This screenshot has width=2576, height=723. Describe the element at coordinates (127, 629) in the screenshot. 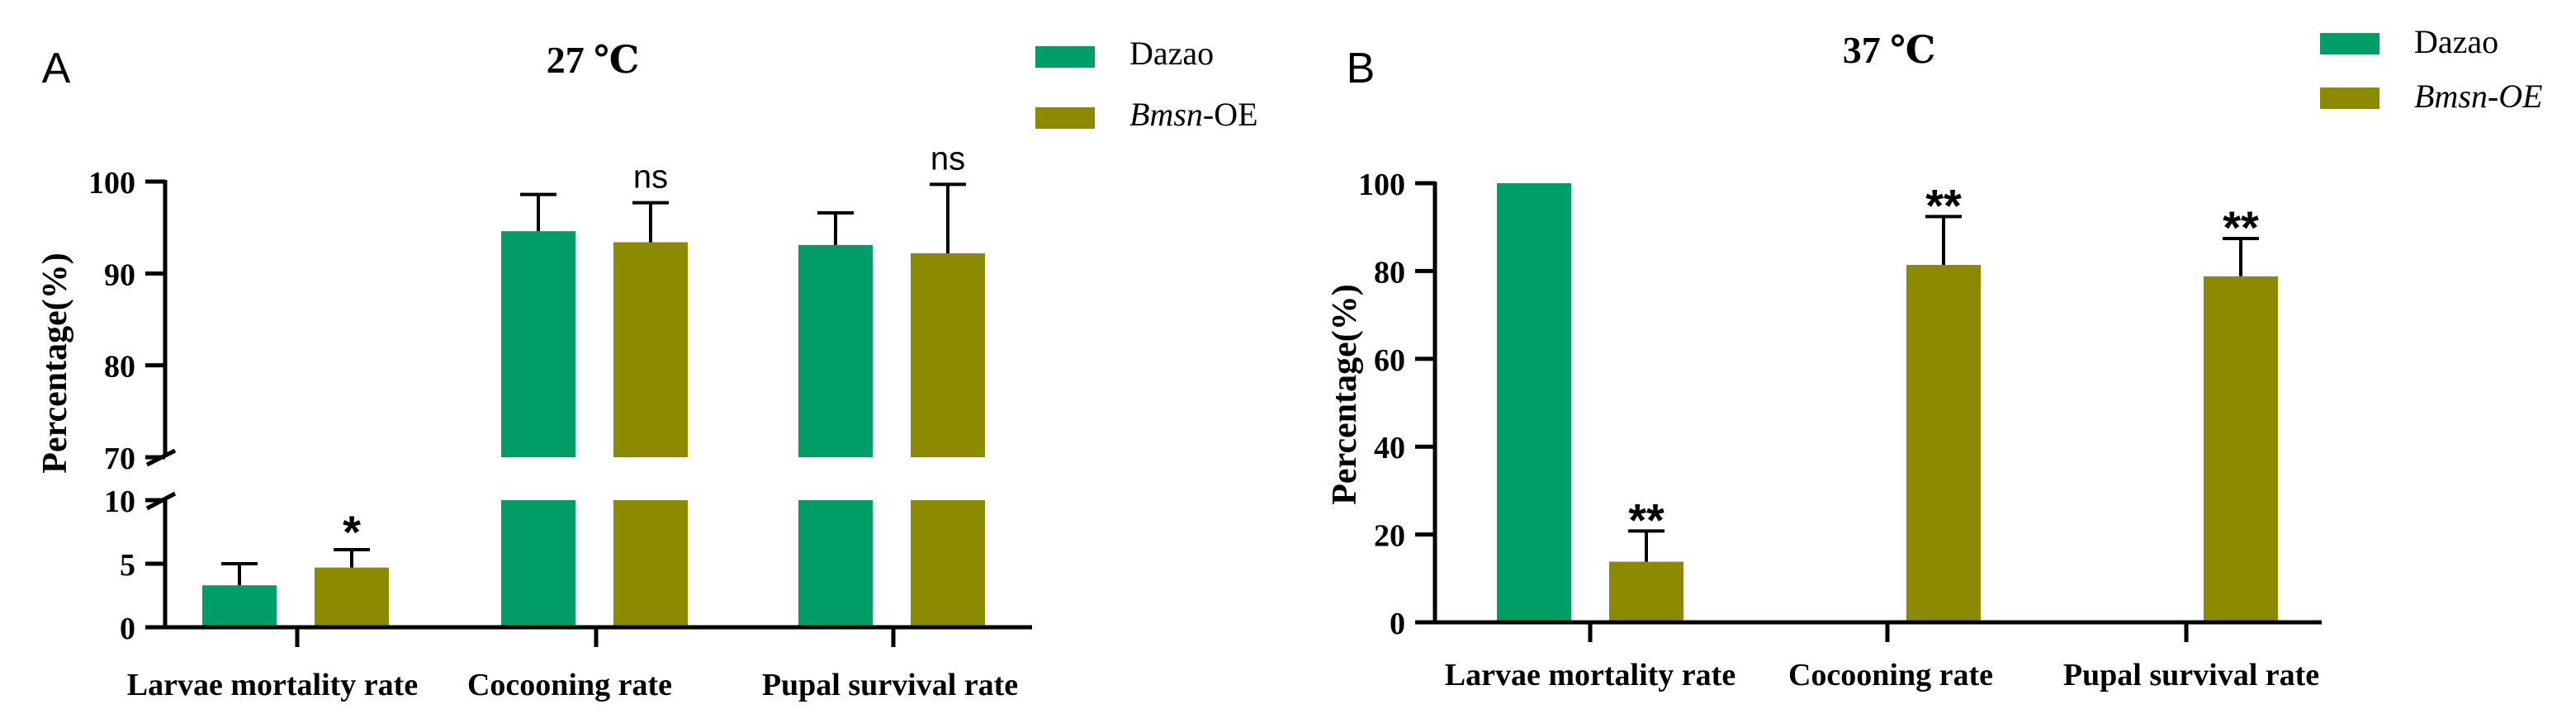

I see `y-tick-label-a: 0` at that location.